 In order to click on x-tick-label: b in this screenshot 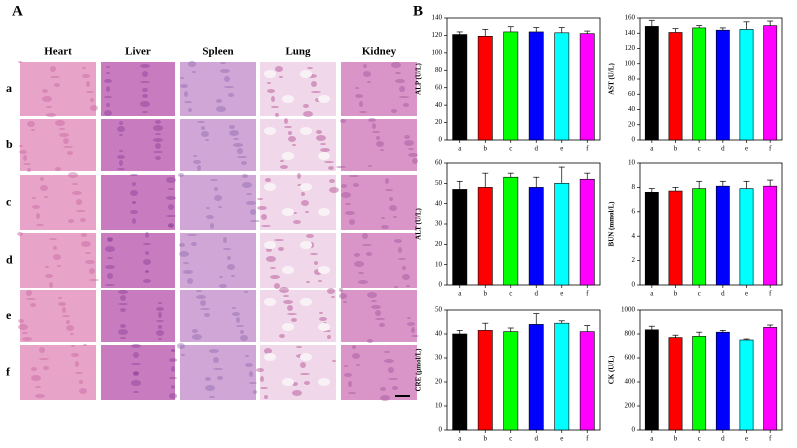, I will do `click(676, 149)`.